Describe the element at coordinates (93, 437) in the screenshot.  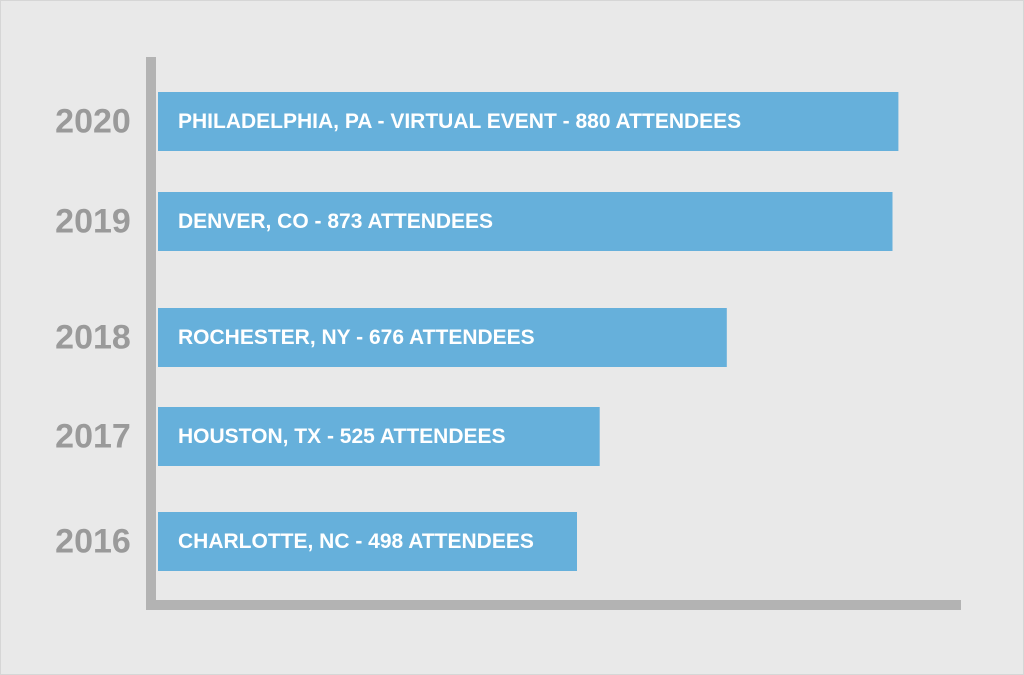
I see `year-label-2017: 2017` at that location.